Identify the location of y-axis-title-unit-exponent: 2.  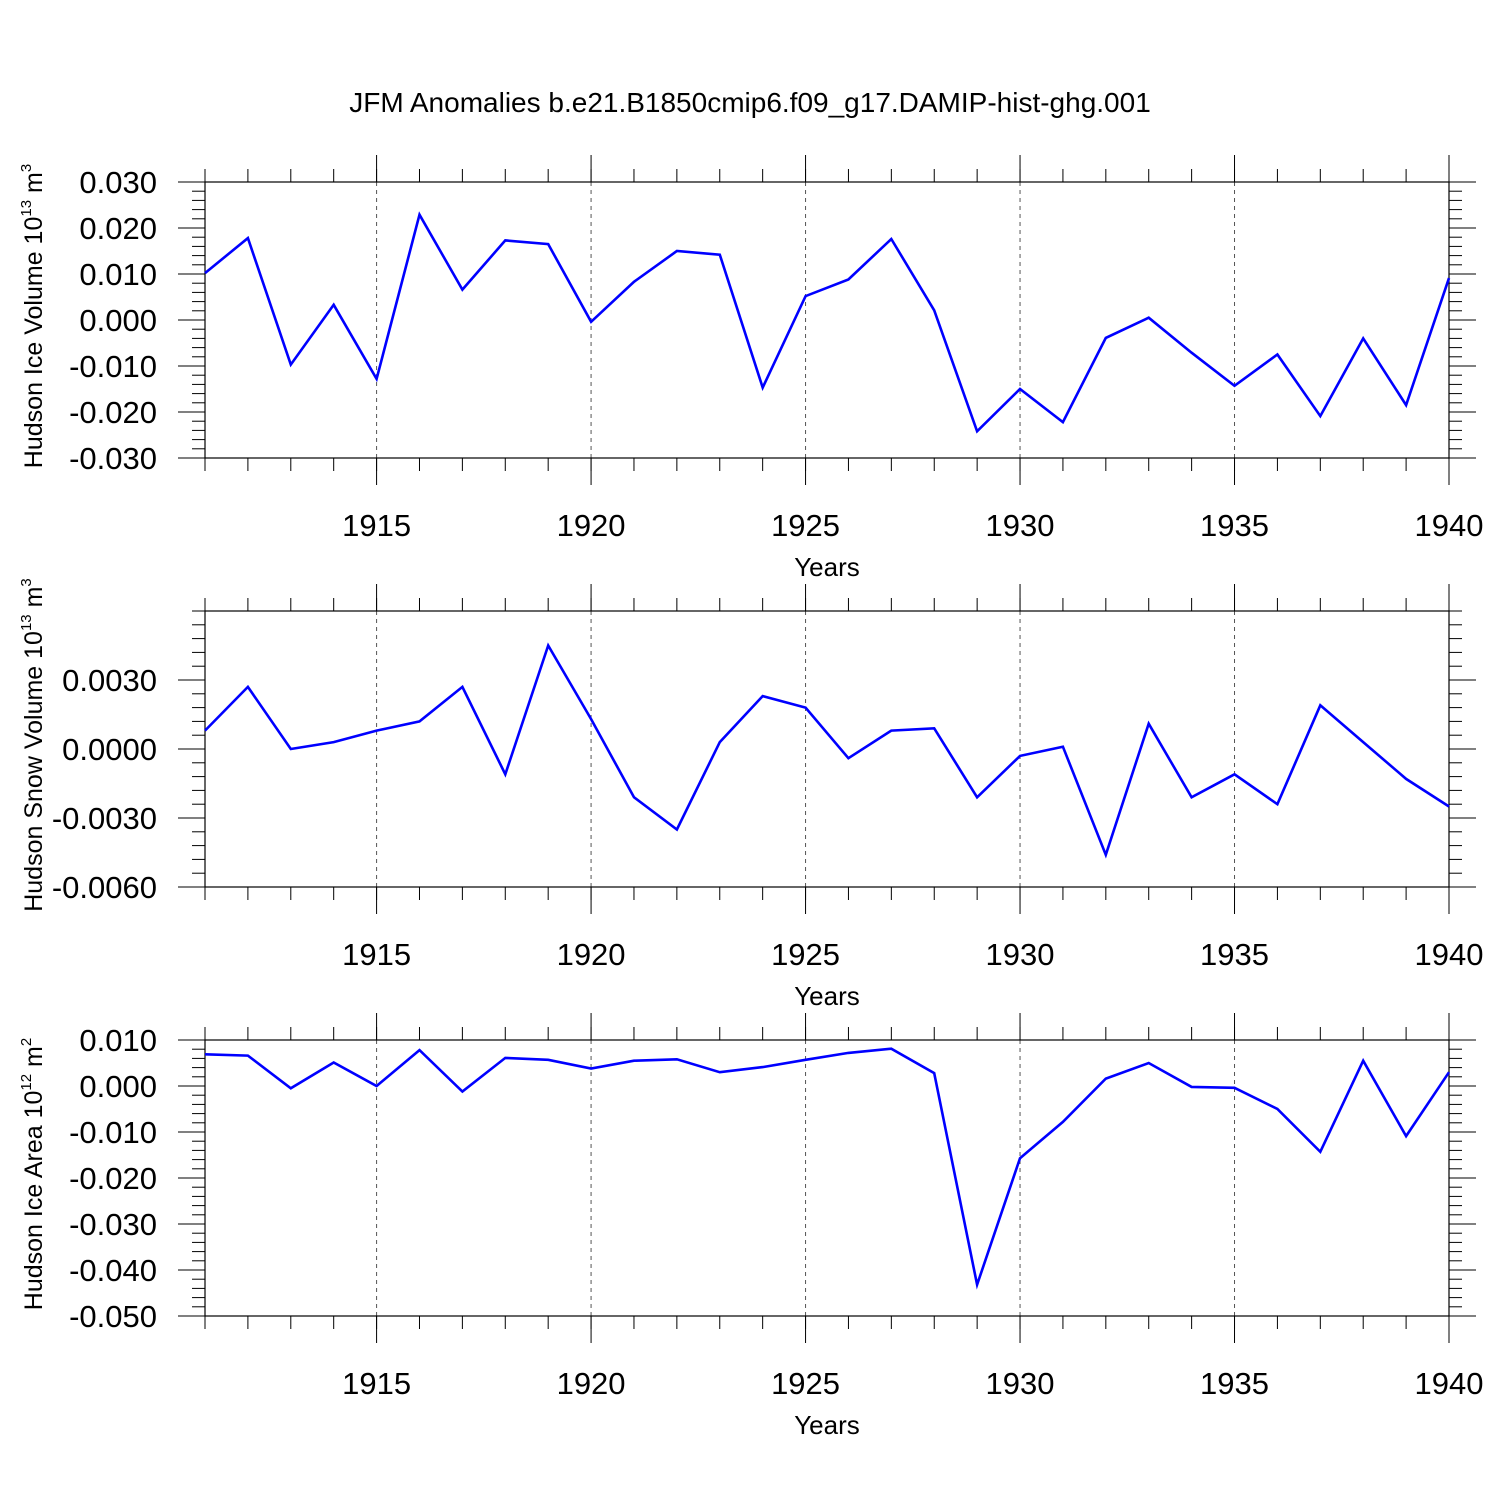
(26, 1042).